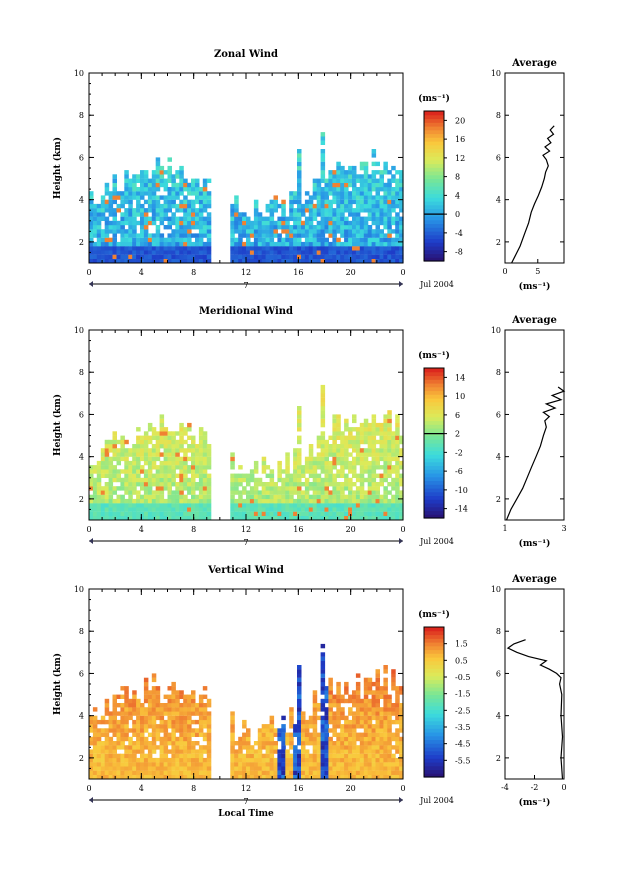 The image size is (617, 873). What do you see at coordinates (537, 271) in the screenshot?
I see `average-x-tick-label: 5` at bounding box center [537, 271].